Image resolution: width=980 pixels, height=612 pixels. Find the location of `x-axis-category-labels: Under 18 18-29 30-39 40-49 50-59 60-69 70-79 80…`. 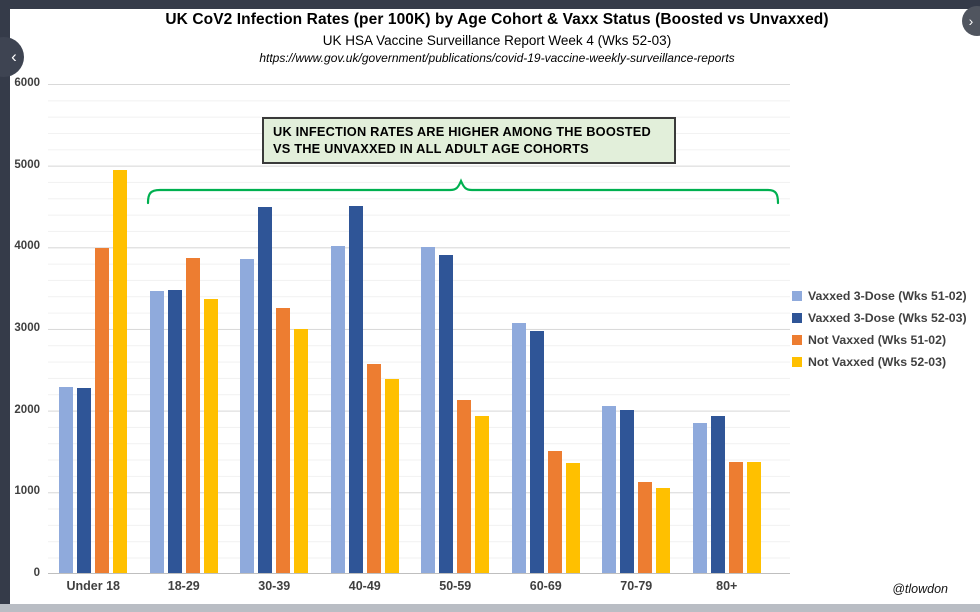

x-axis-category-labels: Under 18 18-29 30-39 40-49 50-59 60-69 70-79 80… is located at coordinates (410, 586).